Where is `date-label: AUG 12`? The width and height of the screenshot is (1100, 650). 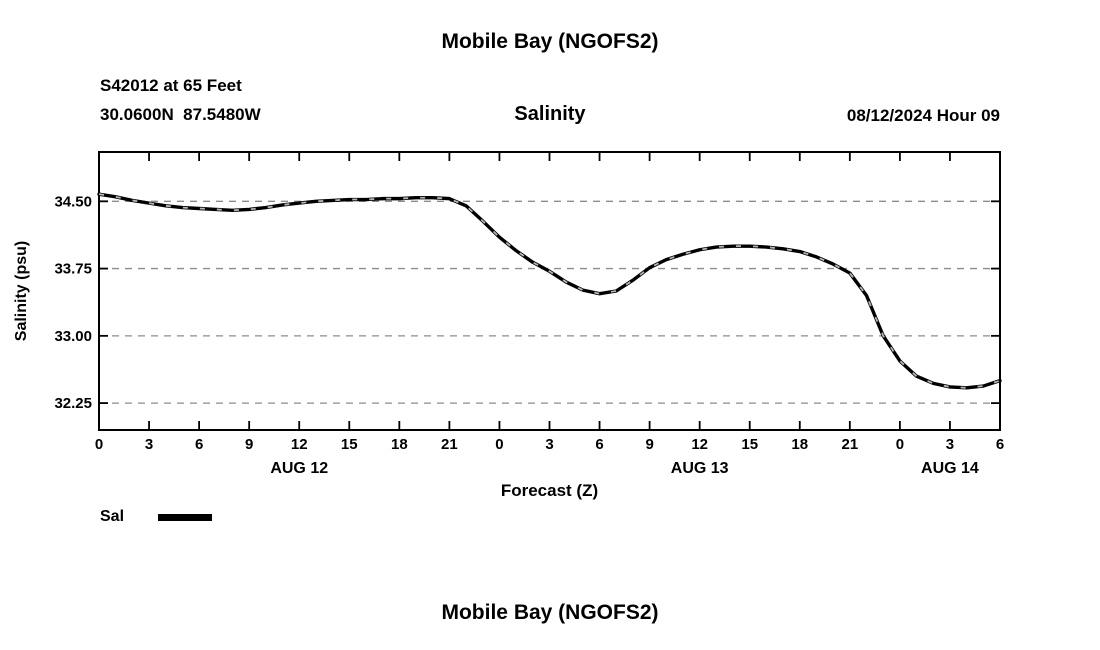
date-label: AUG 12 is located at coordinates (299, 468).